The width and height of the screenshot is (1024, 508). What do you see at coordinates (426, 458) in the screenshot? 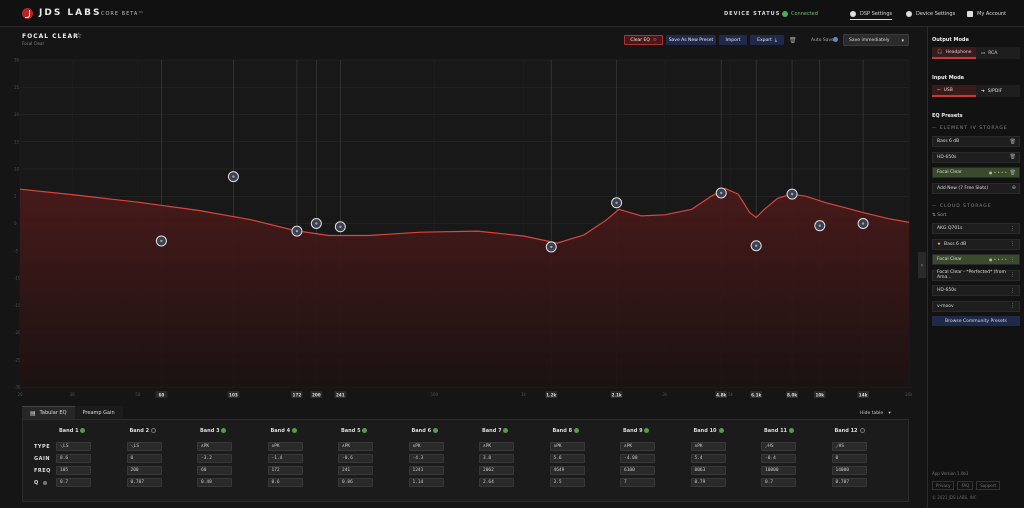
I see `band-gain-field: -4.3` at bounding box center [426, 458].